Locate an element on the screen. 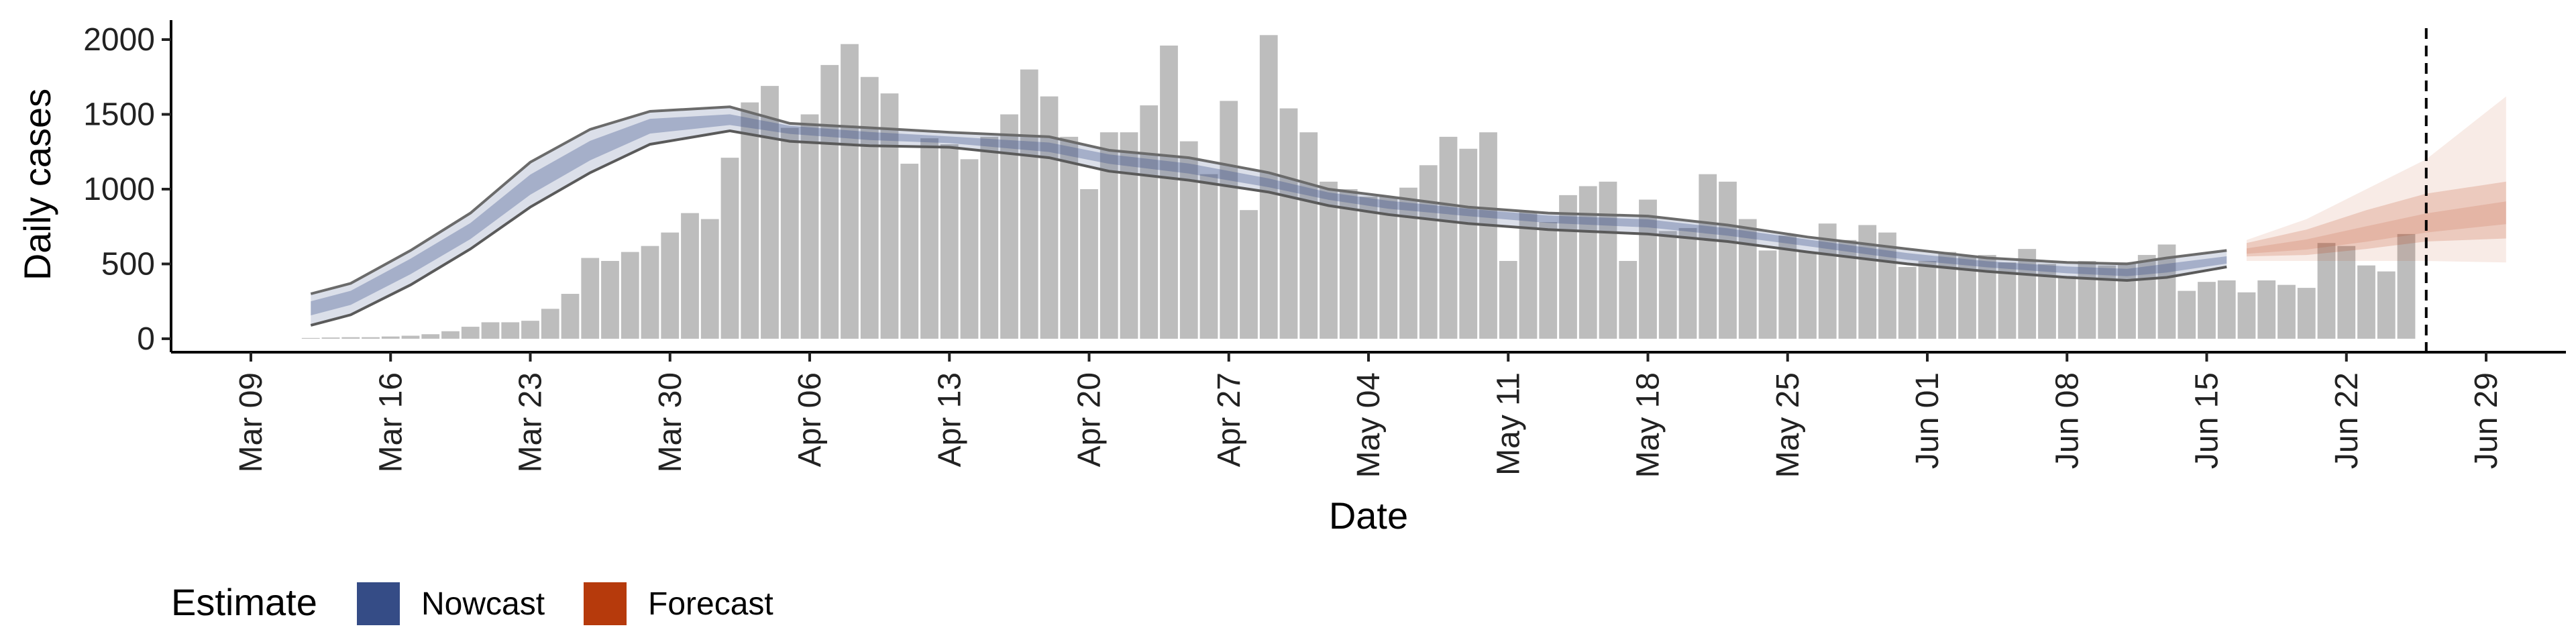  legend: Estimate Nowcast Forecast is located at coordinates (472, 603).